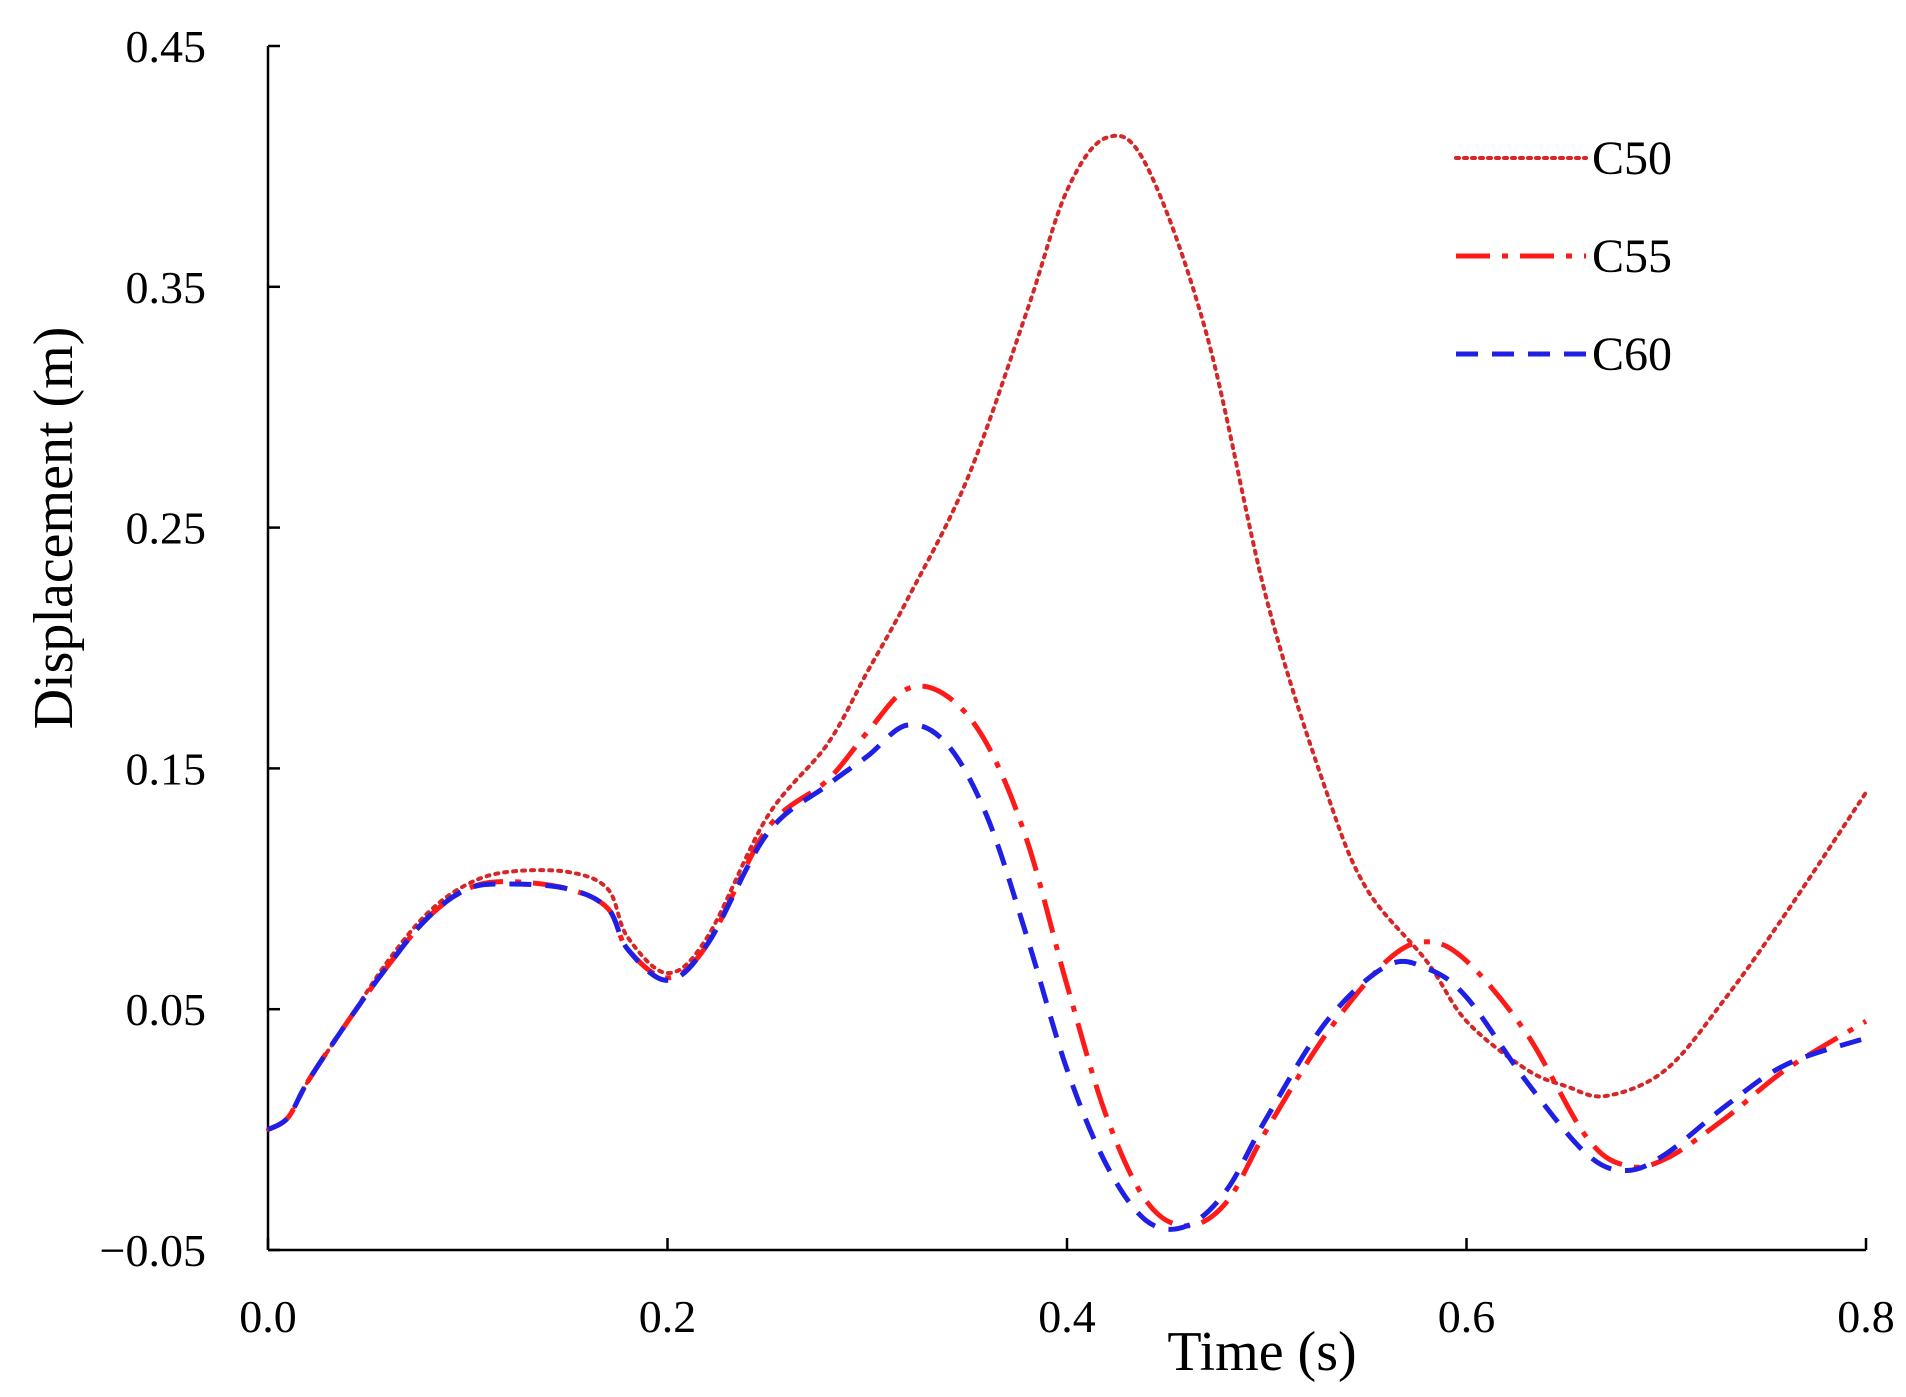  What do you see at coordinates (1067, 1290) in the screenshot?
I see `x-ticks: 0.0 0.2 0.4 0.6 0.8` at bounding box center [1067, 1290].